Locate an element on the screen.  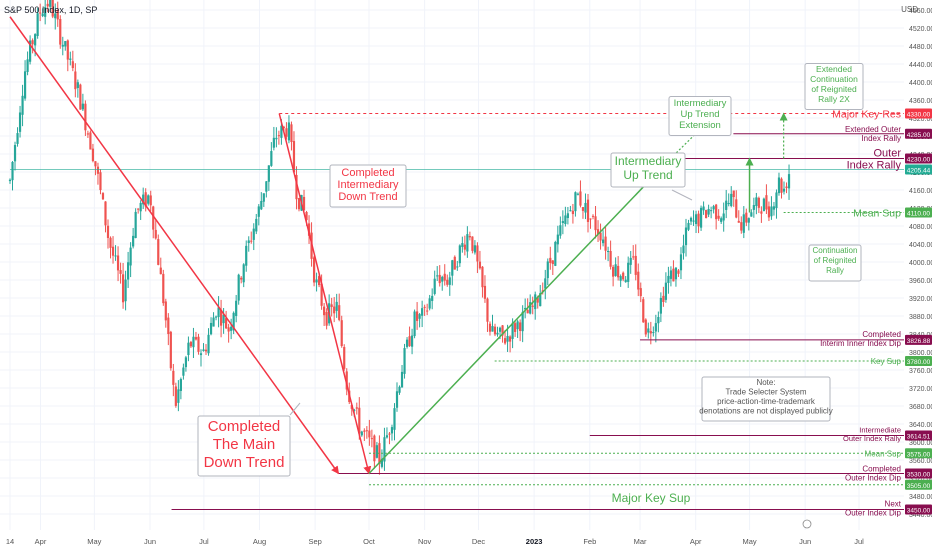
y-tick-label: 4040.00 is located at coordinates (920, 245).